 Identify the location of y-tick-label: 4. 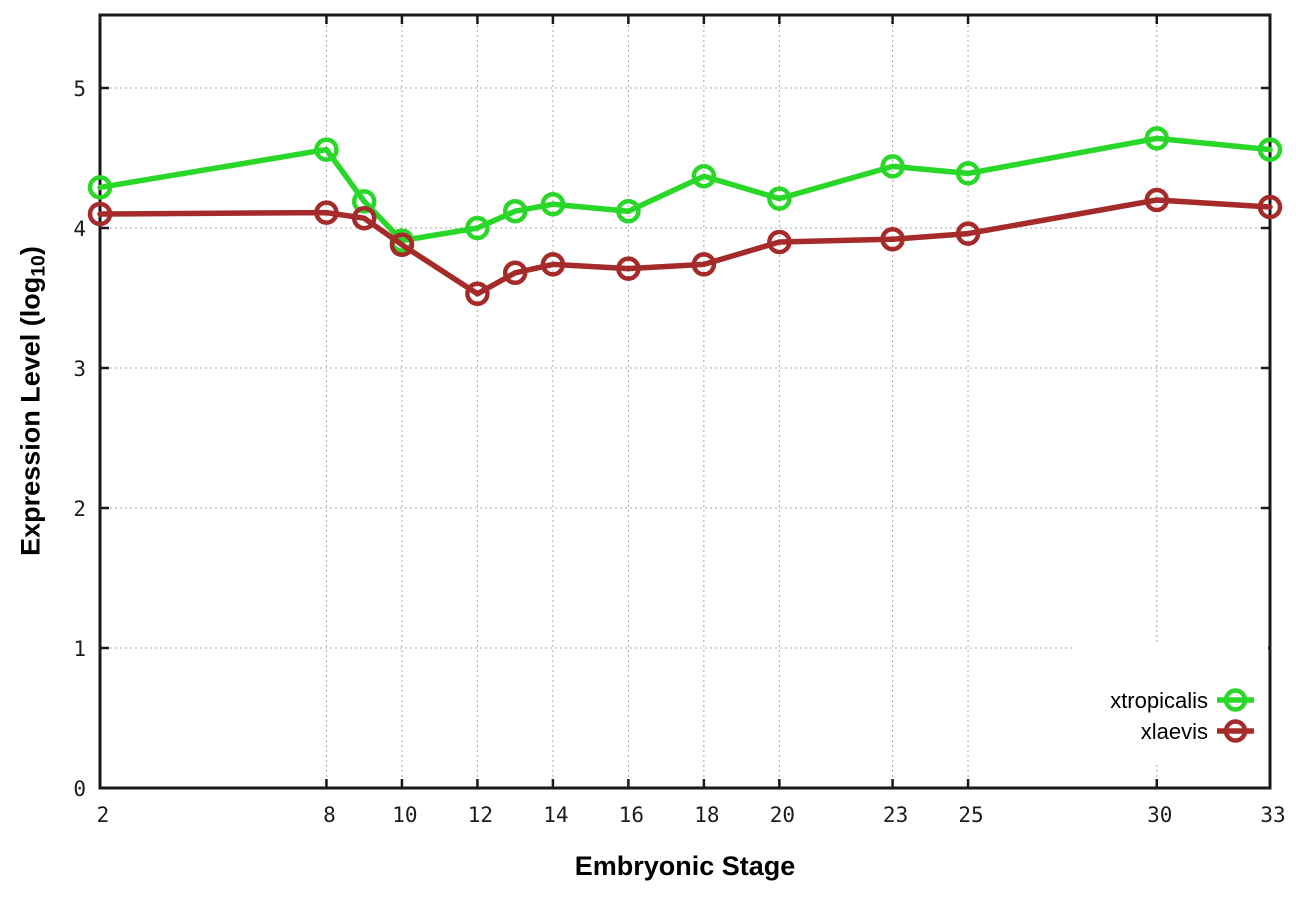
(79, 229).